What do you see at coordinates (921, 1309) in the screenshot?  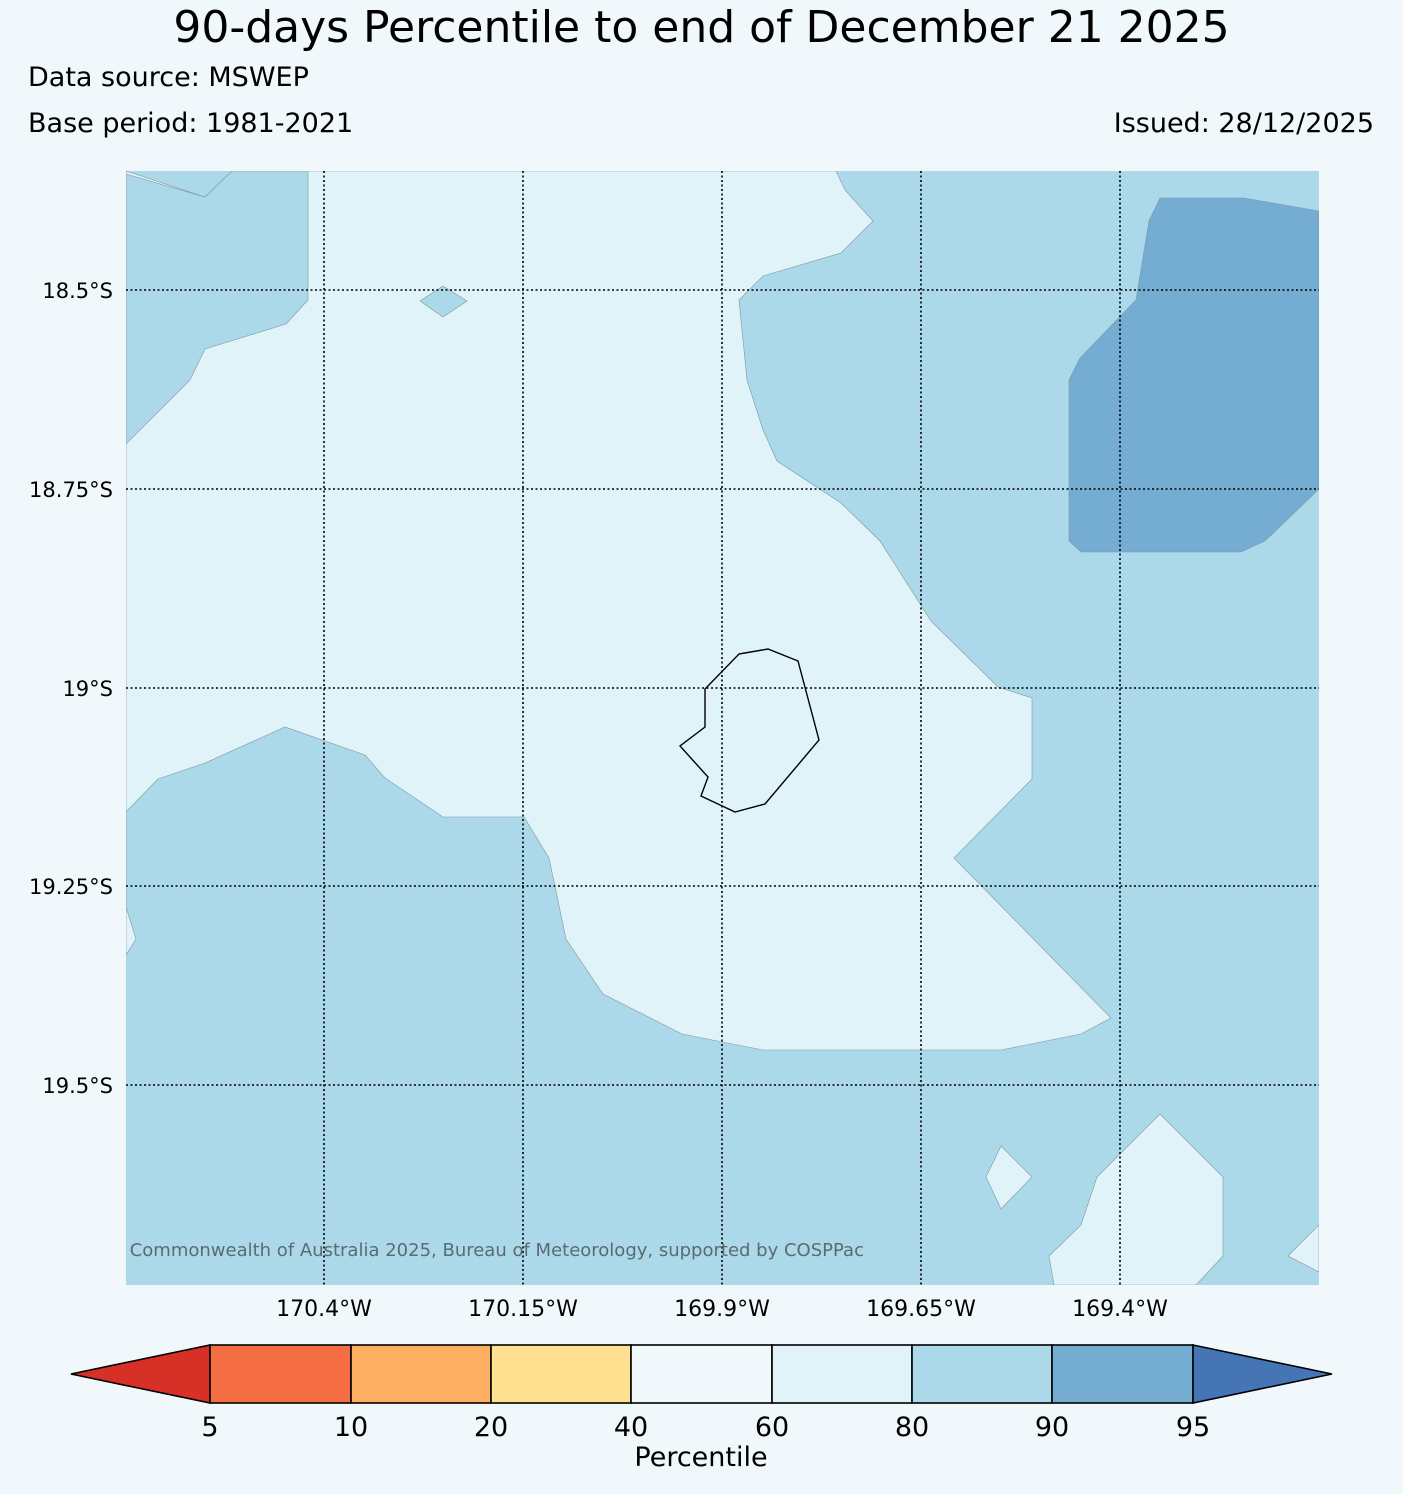 I see `lon-label: 169.65°W` at bounding box center [921, 1309].